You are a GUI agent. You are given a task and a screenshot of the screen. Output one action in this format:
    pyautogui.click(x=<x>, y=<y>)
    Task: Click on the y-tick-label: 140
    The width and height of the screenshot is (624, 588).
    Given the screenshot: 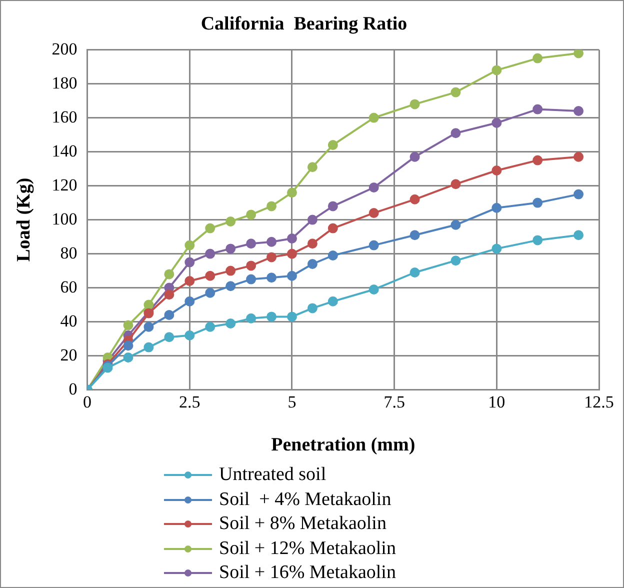 What is the action you would take?
    pyautogui.click(x=65, y=150)
    